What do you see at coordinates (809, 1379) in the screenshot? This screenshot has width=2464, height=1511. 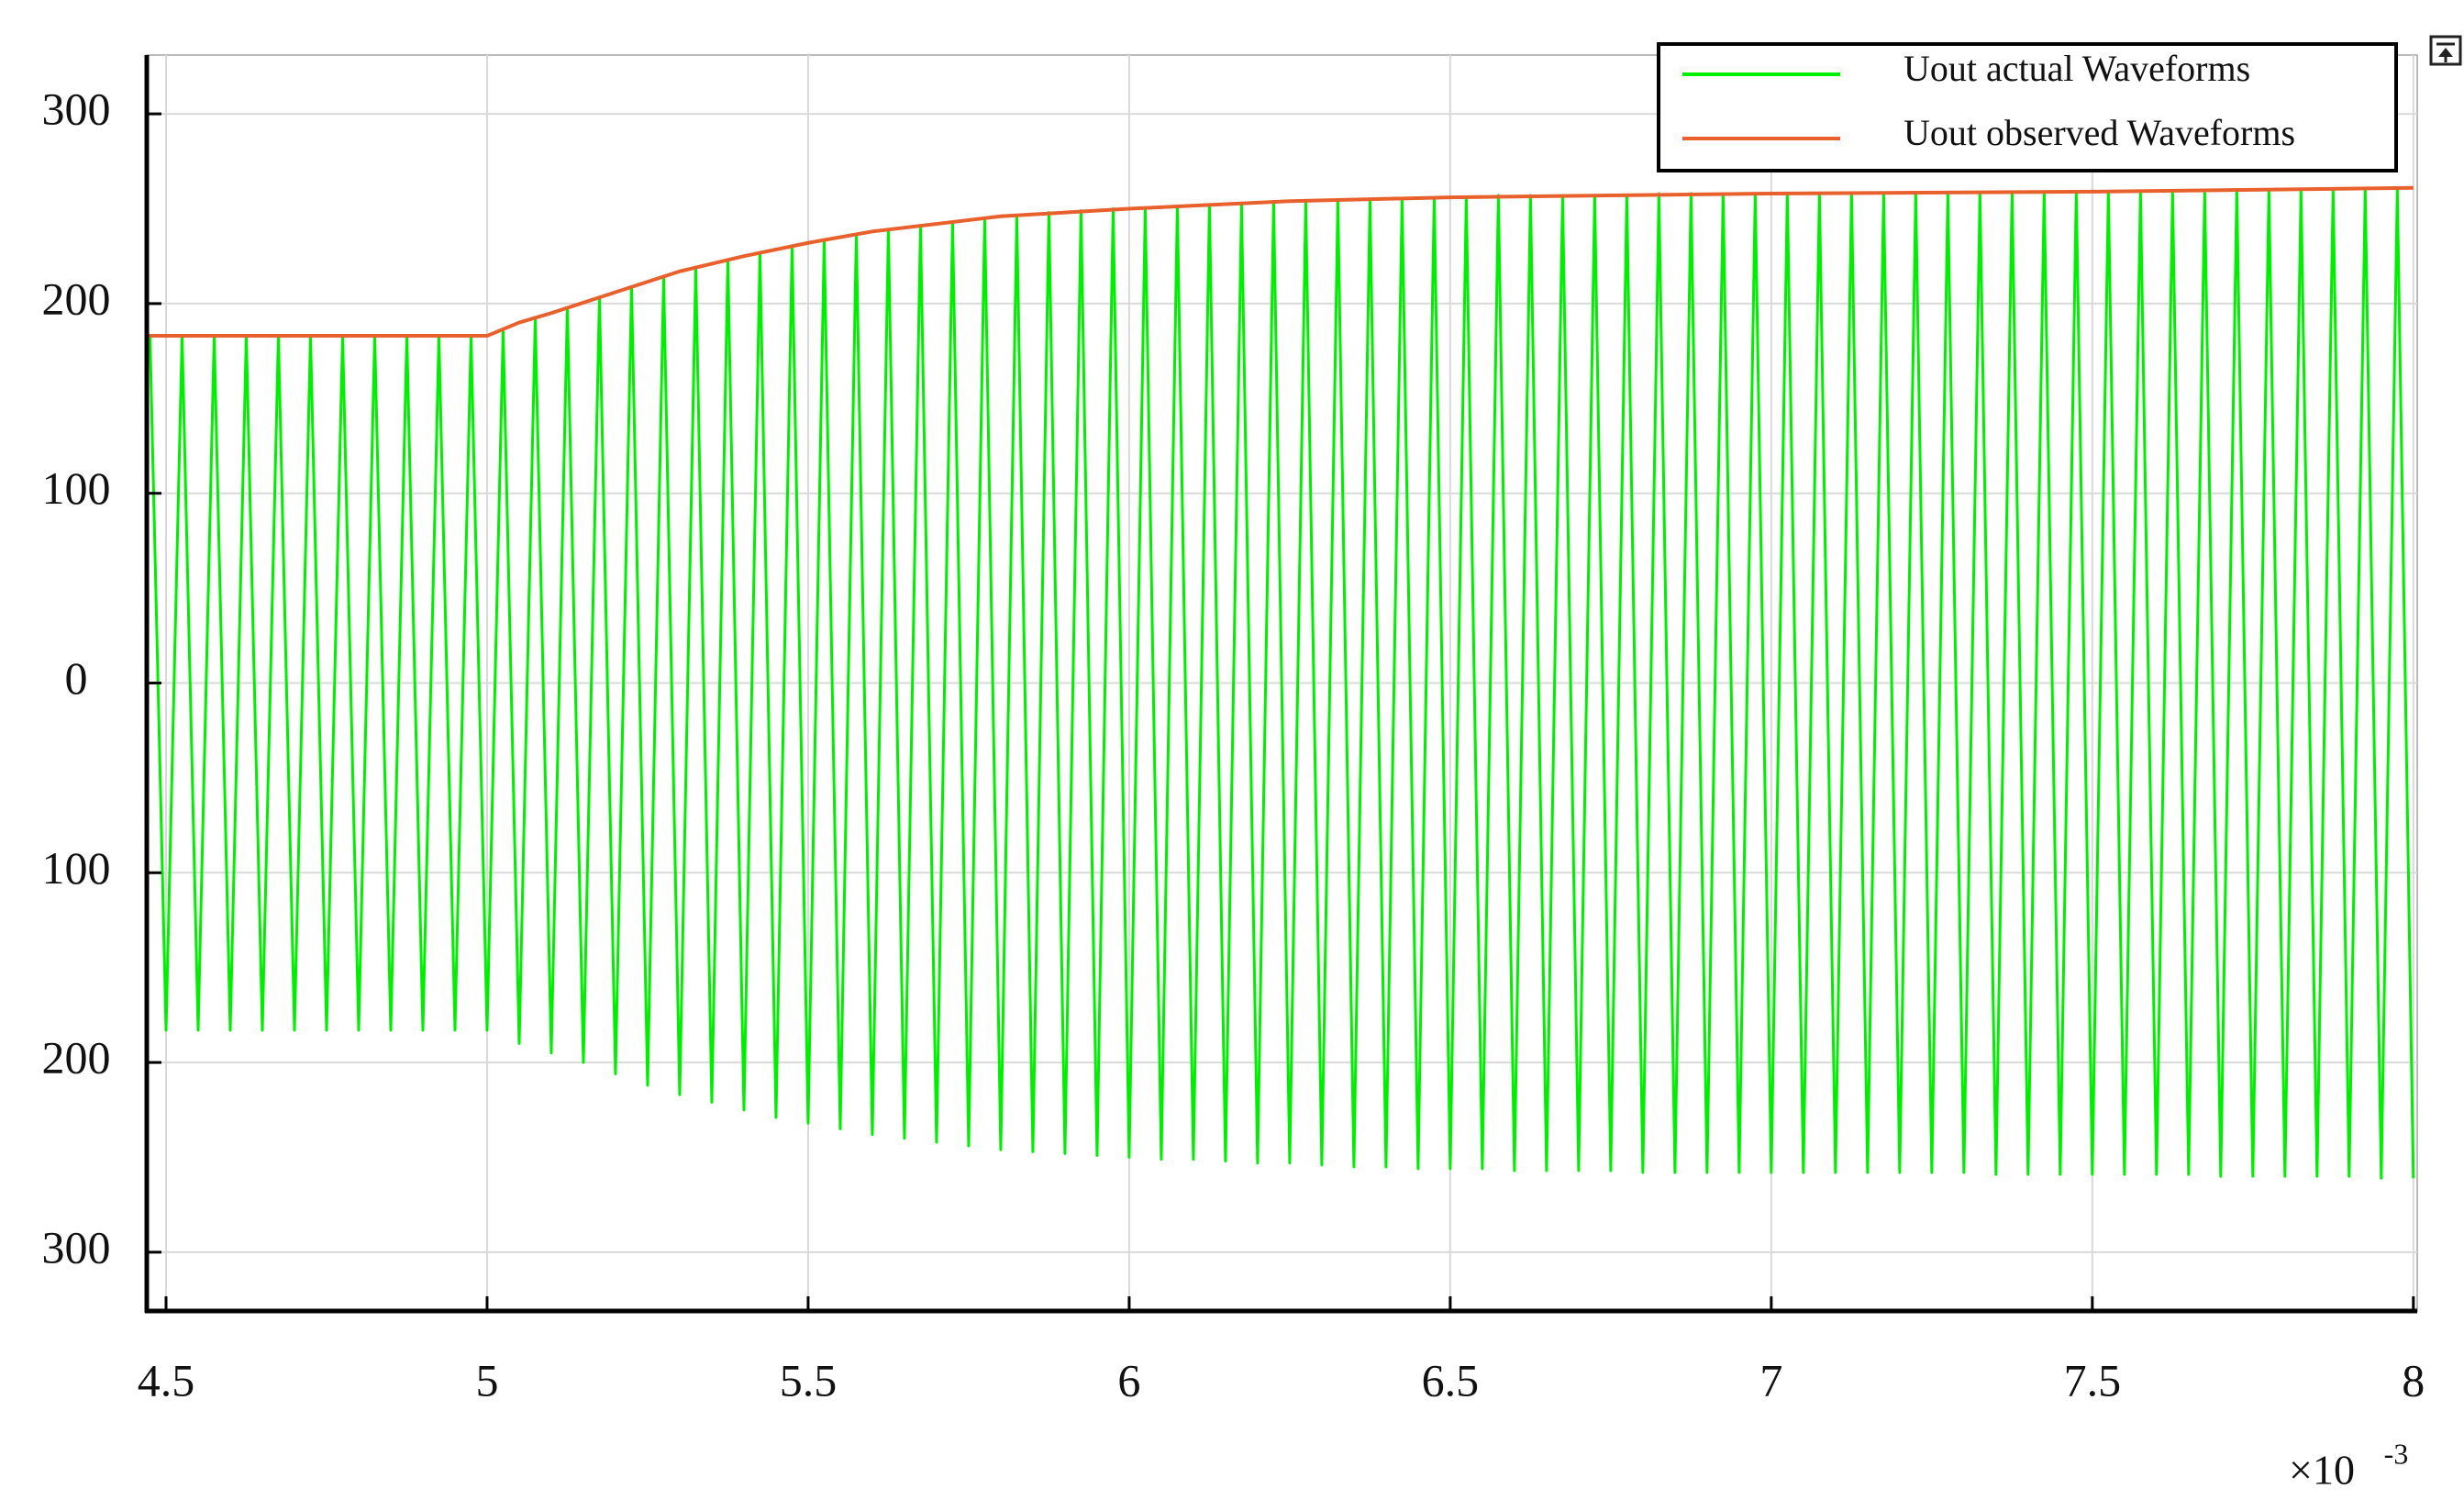 I see `x-tick-label: 5.5` at bounding box center [809, 1379].